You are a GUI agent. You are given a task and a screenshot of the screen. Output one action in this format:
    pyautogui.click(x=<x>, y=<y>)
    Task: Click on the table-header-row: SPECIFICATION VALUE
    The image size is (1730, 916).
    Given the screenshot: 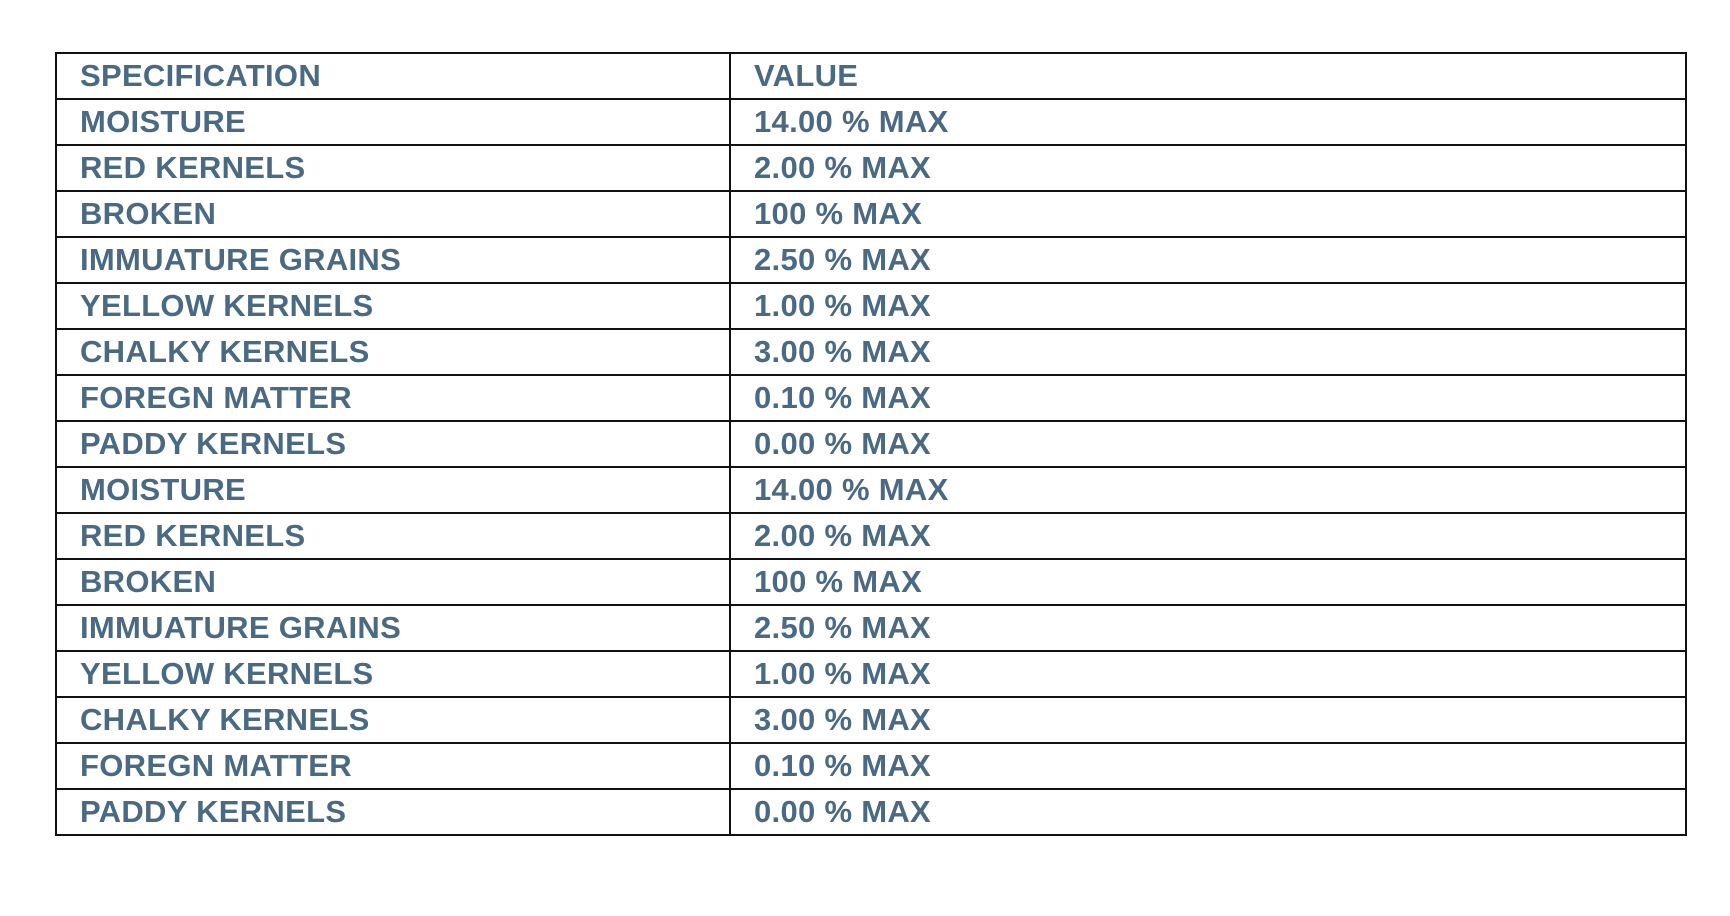 What is the action you would take?
    pyautogui.click(x=871, y=76)
    